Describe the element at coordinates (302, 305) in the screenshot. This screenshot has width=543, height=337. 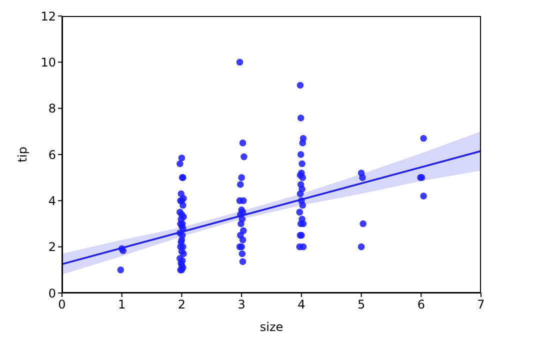
I see `x-tick-label: 4` at that location.